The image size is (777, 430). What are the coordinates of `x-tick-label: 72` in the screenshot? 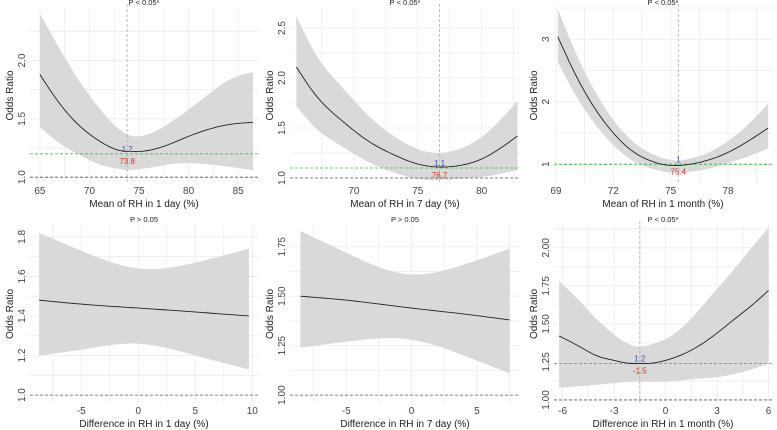 It's located at (614, 191).